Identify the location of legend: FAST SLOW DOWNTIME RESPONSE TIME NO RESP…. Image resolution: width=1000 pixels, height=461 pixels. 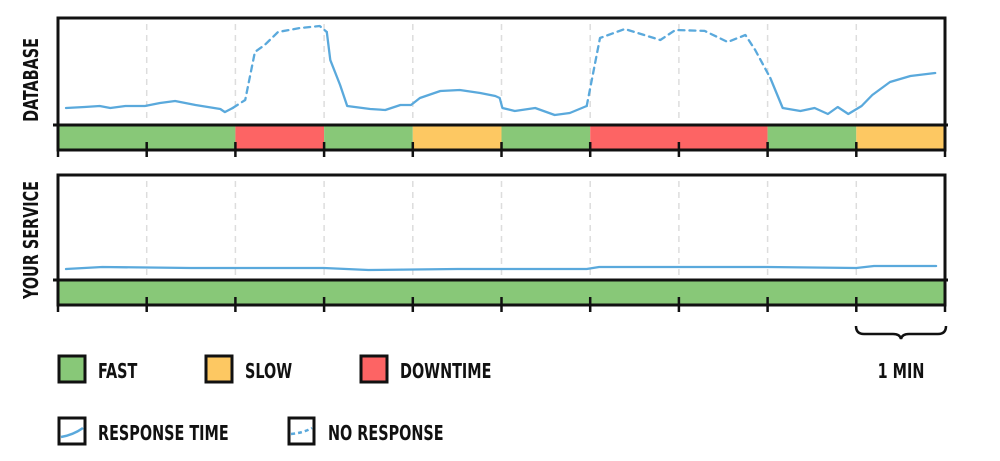
(274, 400).